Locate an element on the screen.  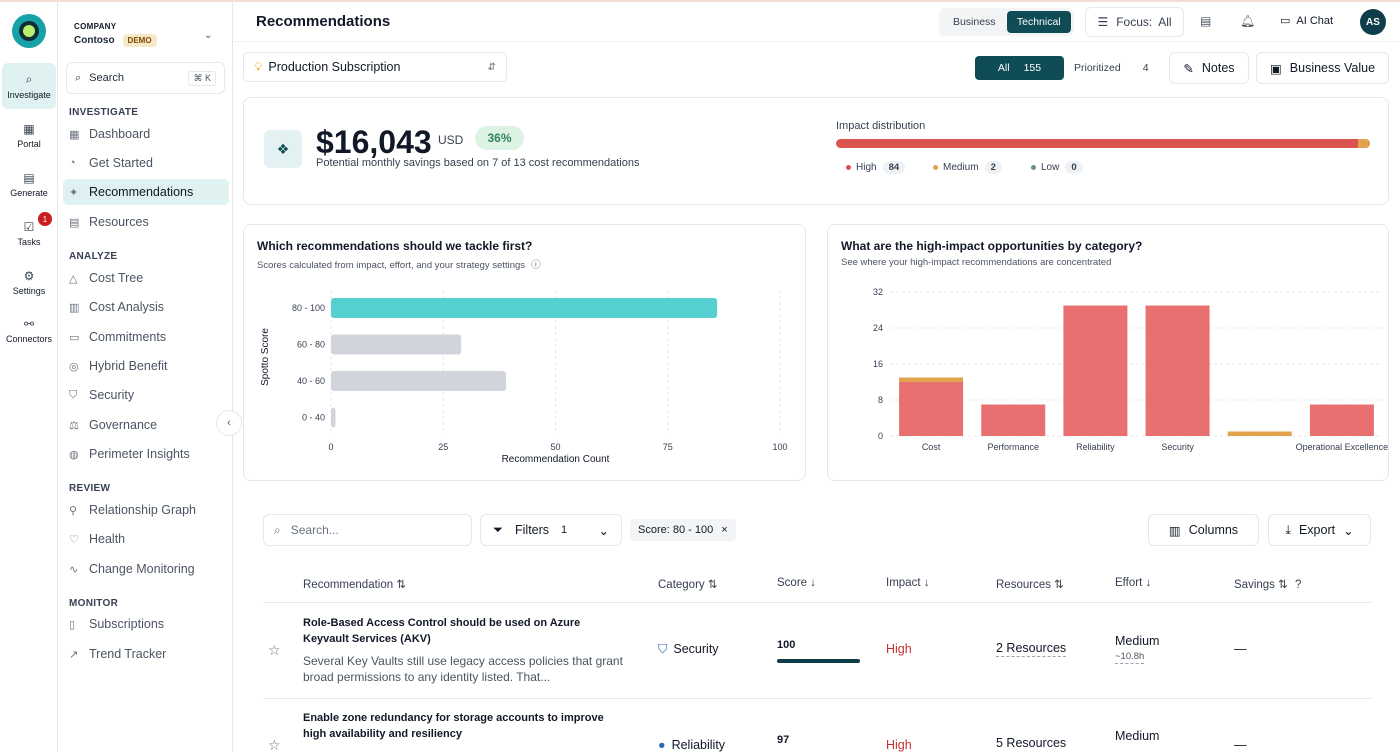
sidebar-item-perimeter-insights: ◍ Perimeter Insights is located at coordinates (129, 454).